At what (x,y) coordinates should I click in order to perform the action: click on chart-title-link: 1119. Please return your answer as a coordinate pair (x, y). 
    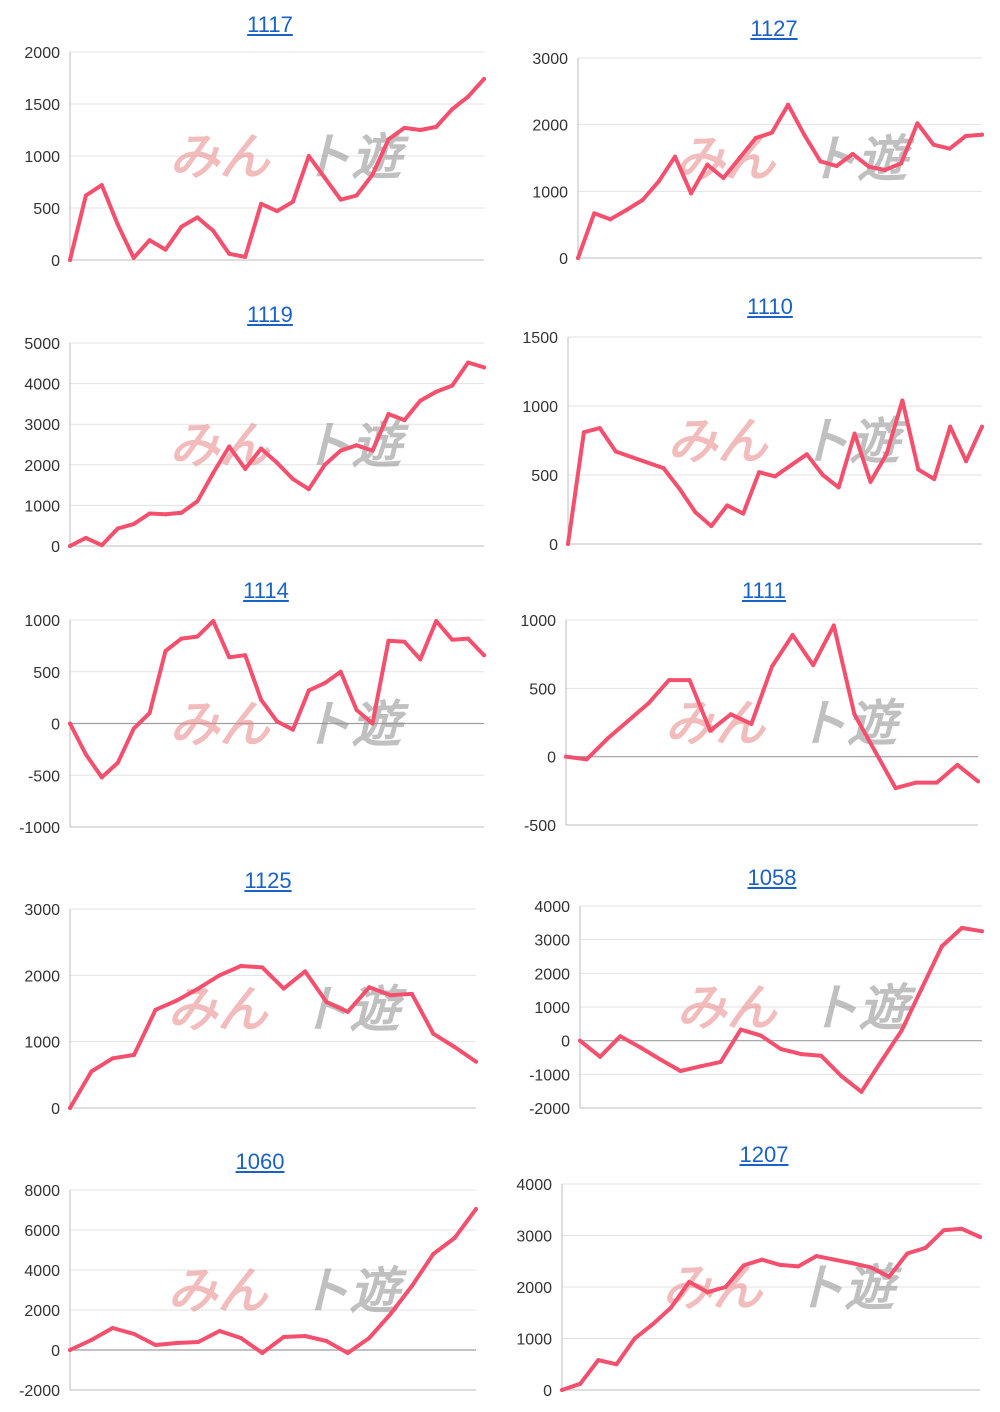
    Looking at the image, I should click on (270, 314).